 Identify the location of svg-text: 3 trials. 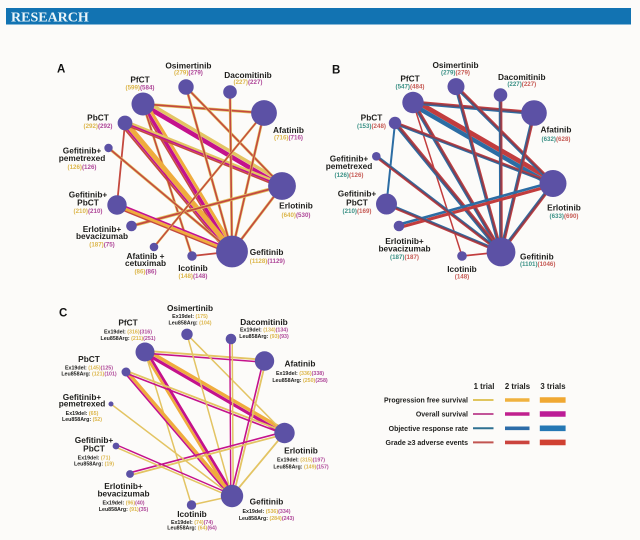
(553, 386).